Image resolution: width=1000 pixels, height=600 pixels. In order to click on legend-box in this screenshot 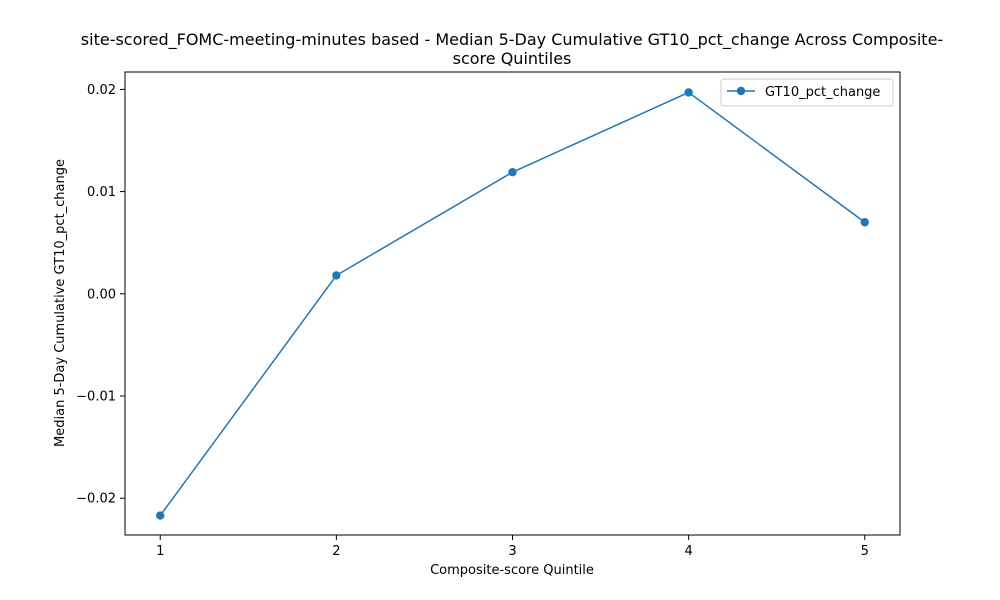, I will do `click(807, 92)`.